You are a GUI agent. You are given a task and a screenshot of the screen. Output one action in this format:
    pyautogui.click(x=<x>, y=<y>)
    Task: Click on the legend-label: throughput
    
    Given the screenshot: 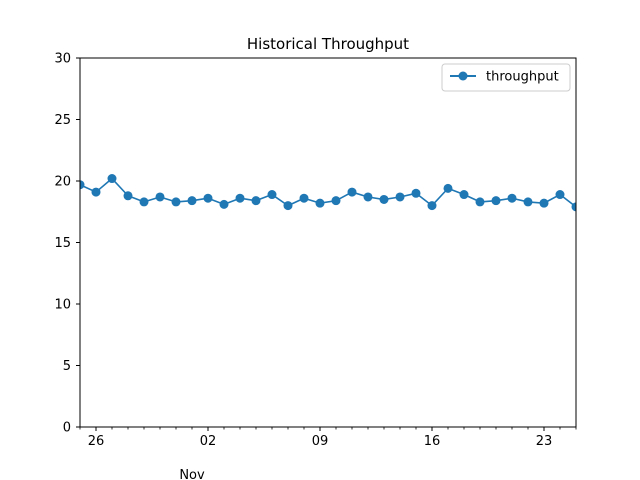 What is the action you would take?
    pyautogui.click(x=522, y=77)
    